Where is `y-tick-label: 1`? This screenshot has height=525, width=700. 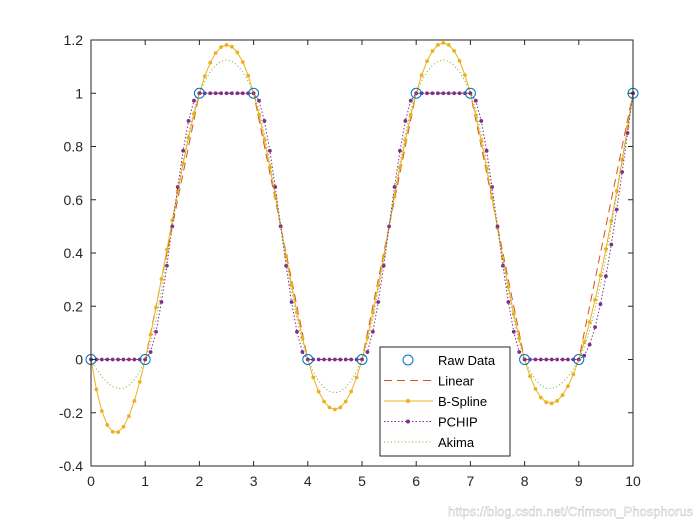 y-tick-label: 1 is located at coordinates (79, 93).